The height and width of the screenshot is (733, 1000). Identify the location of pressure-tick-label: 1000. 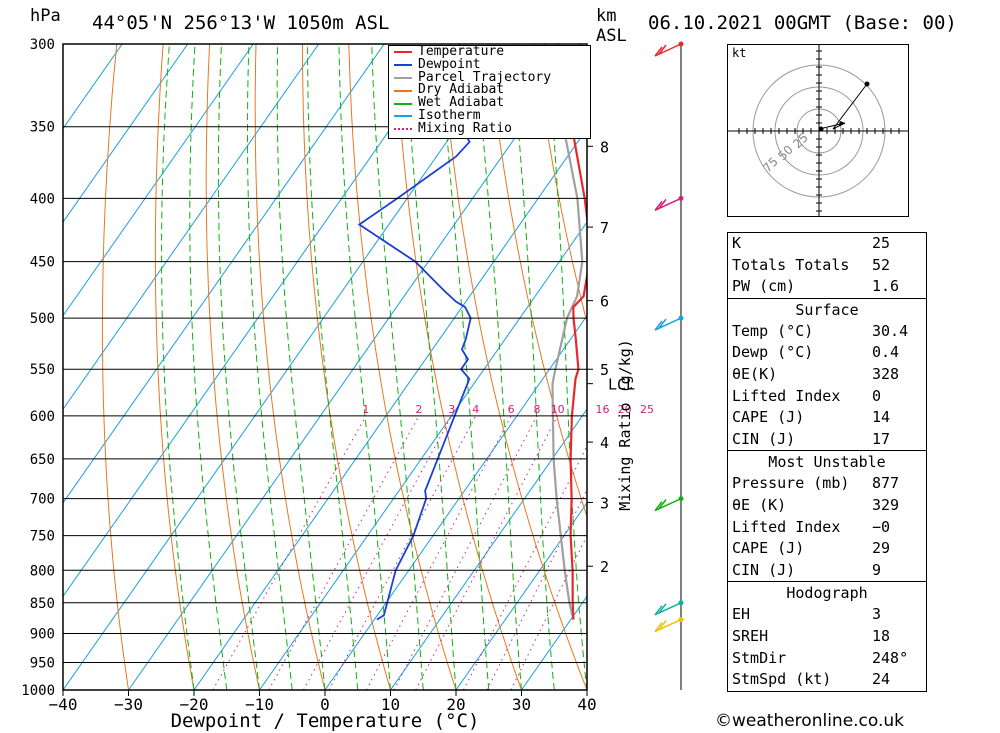
(38, 691).